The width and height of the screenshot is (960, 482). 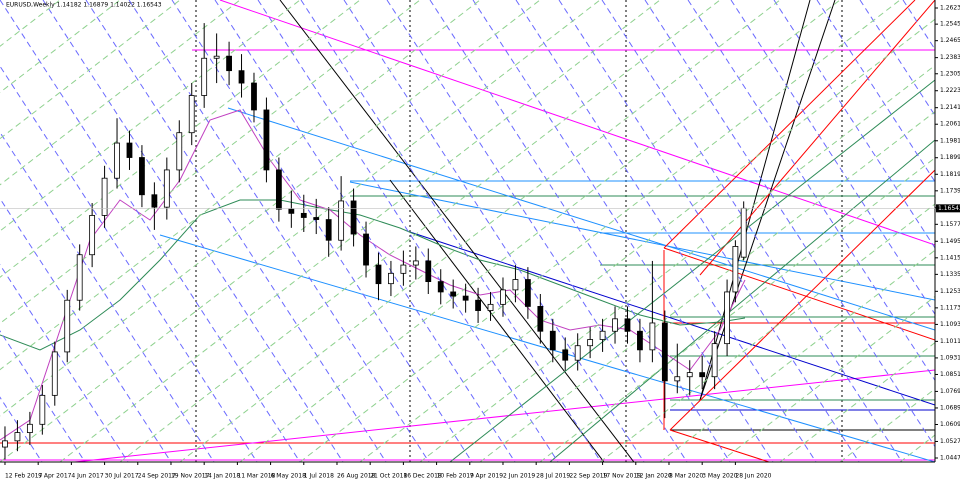 What do you see at coordinates (950, 57) in the screenshot?
I see `y-tick-label: 1.23830` at bounding box center [950, 57].